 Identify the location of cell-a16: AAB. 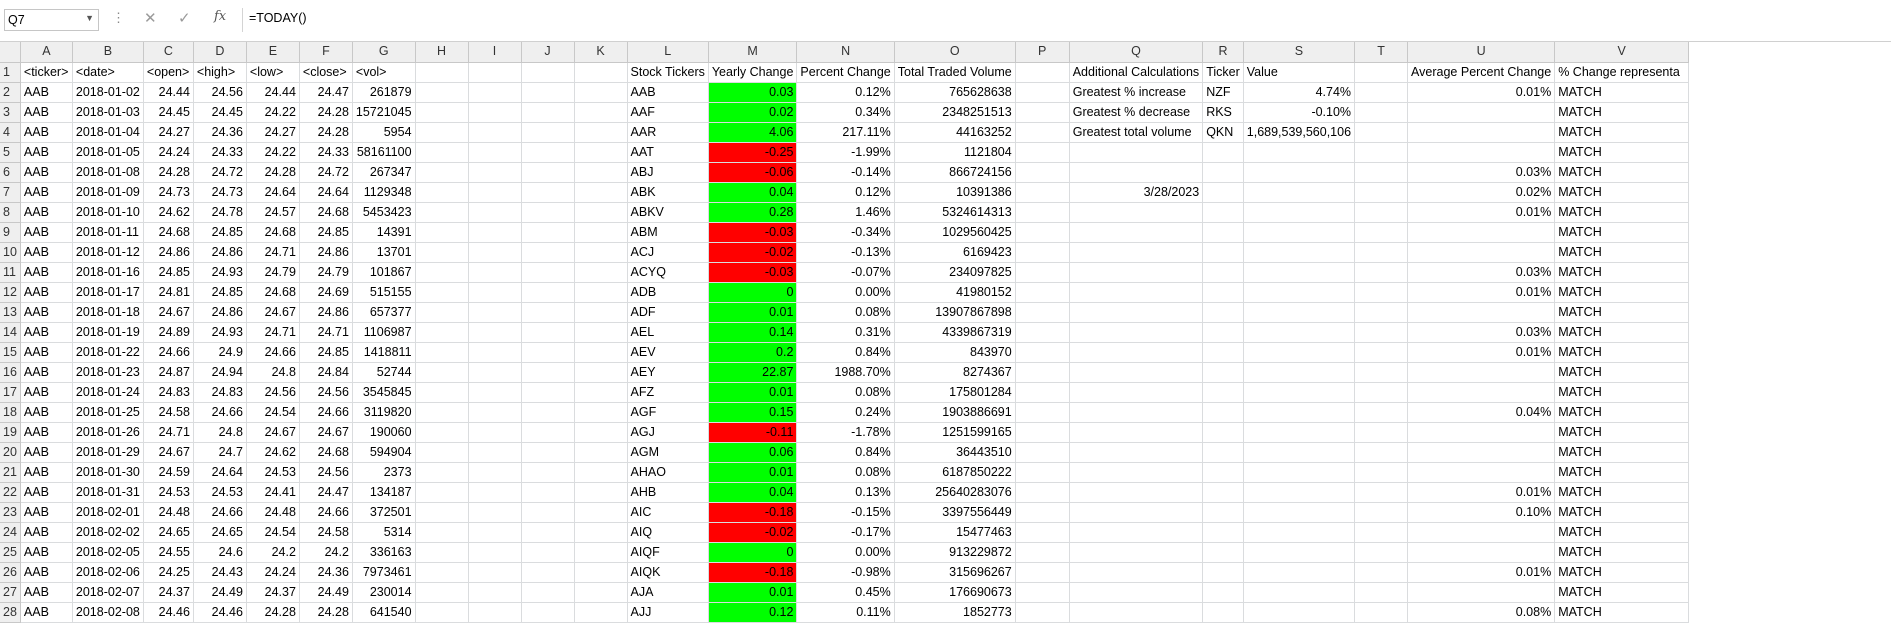
(46, 372).